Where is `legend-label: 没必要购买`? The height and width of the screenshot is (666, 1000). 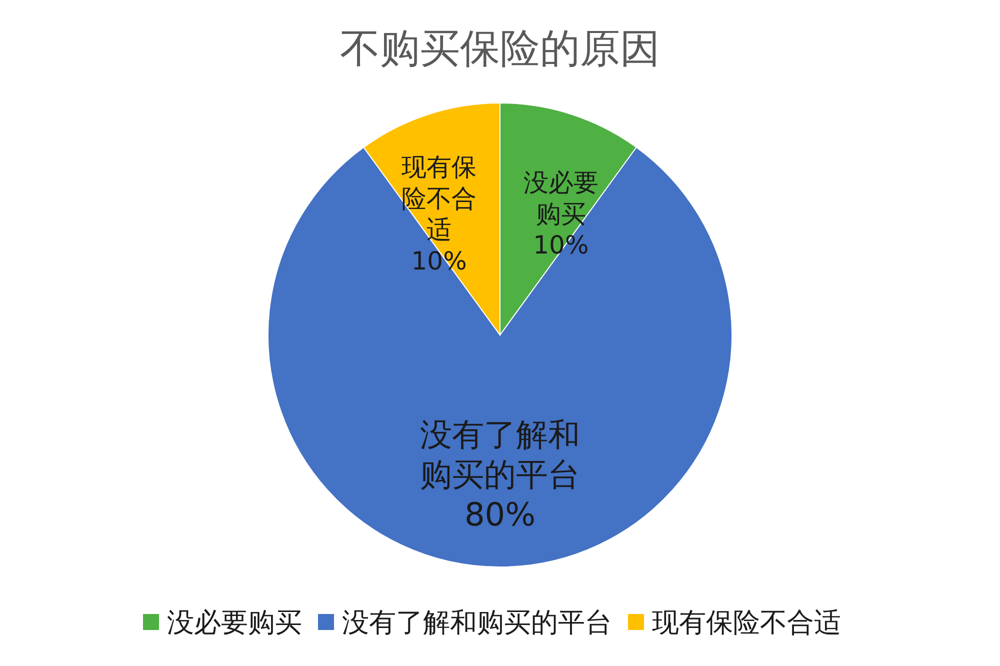 legend-label: 没必要购买 is located at coordinates (234, 622).